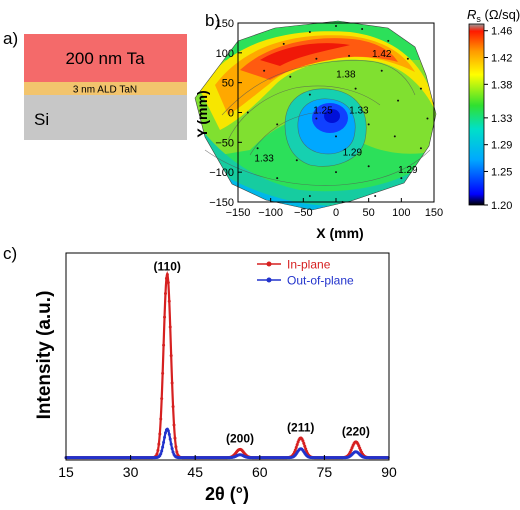  I want to click on xrd-x-tick-label: 45, so click(195, 472).